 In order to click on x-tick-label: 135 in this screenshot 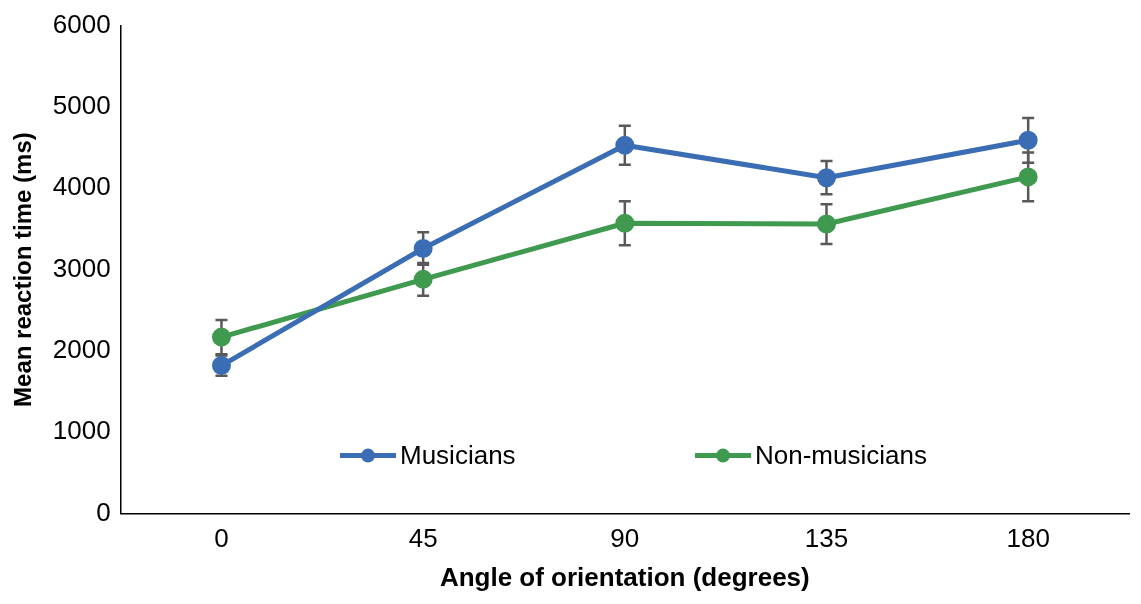, I will do `click(826, 538)`.